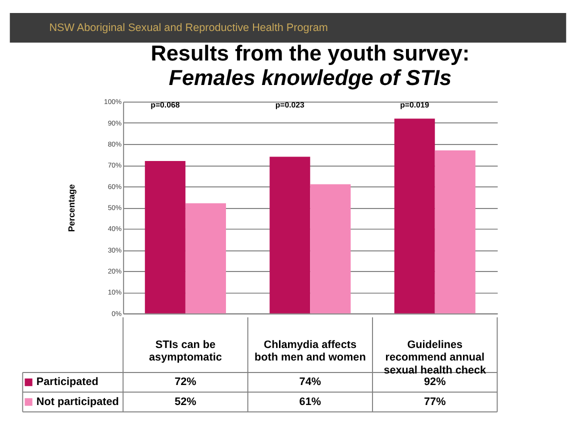 This screenshot has height=425, width=576. Describe the element at coordinates (310, 351) in the screenshot. I see `x-tick-label: Chlamydia affects both men and women` at that location.